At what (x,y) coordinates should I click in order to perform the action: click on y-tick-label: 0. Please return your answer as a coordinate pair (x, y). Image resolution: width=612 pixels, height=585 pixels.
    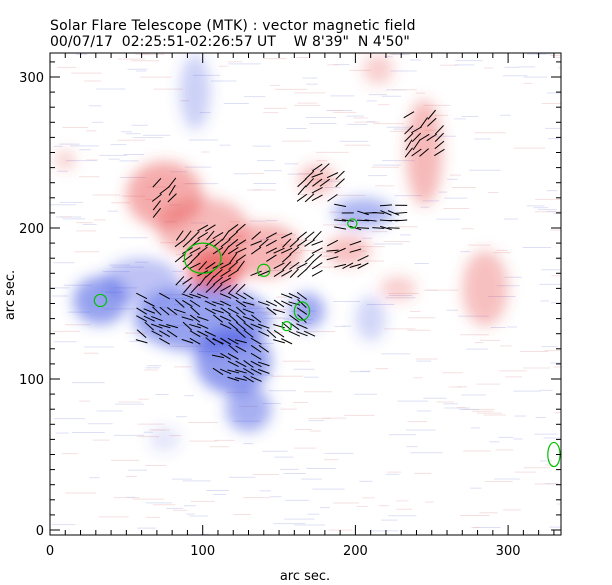
    Looking at the image, I should click on (40, 531).